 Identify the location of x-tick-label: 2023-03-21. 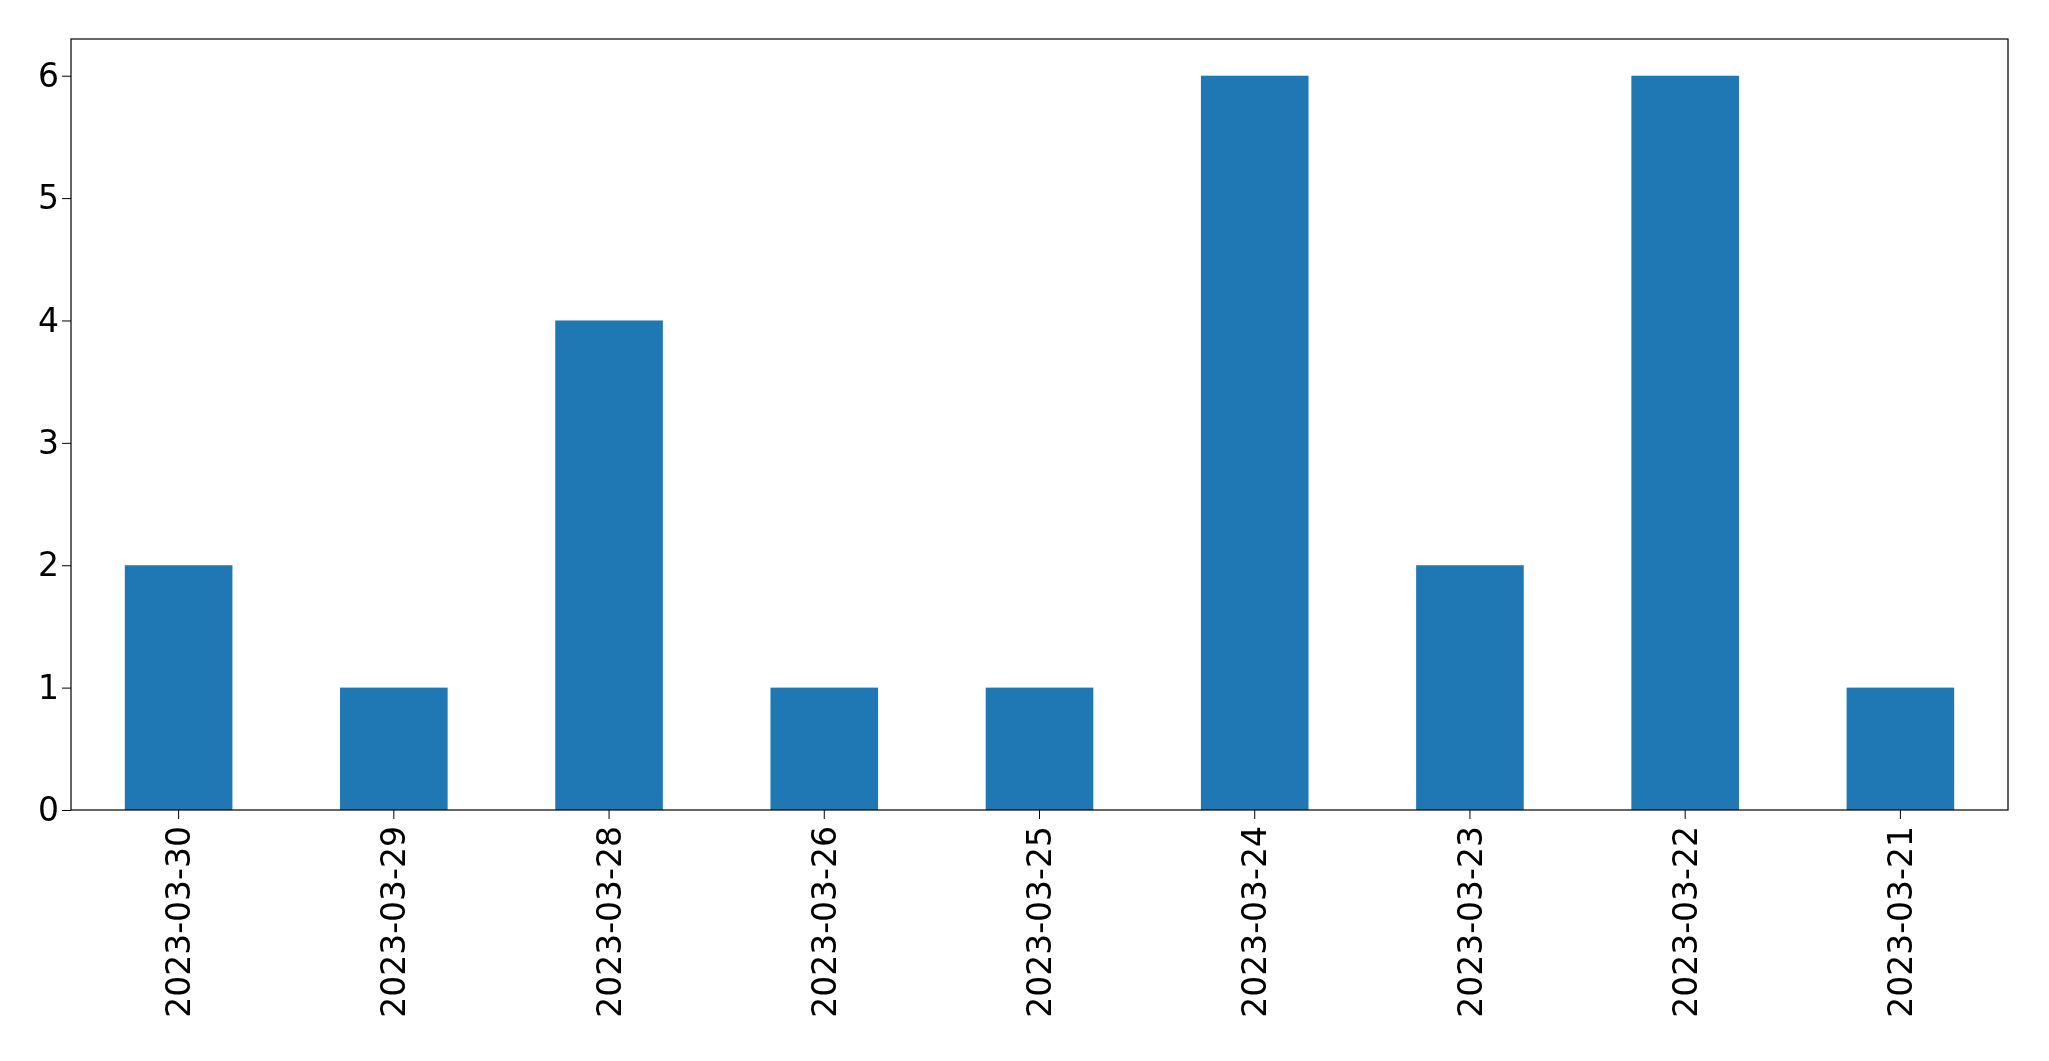
(1900, 922).